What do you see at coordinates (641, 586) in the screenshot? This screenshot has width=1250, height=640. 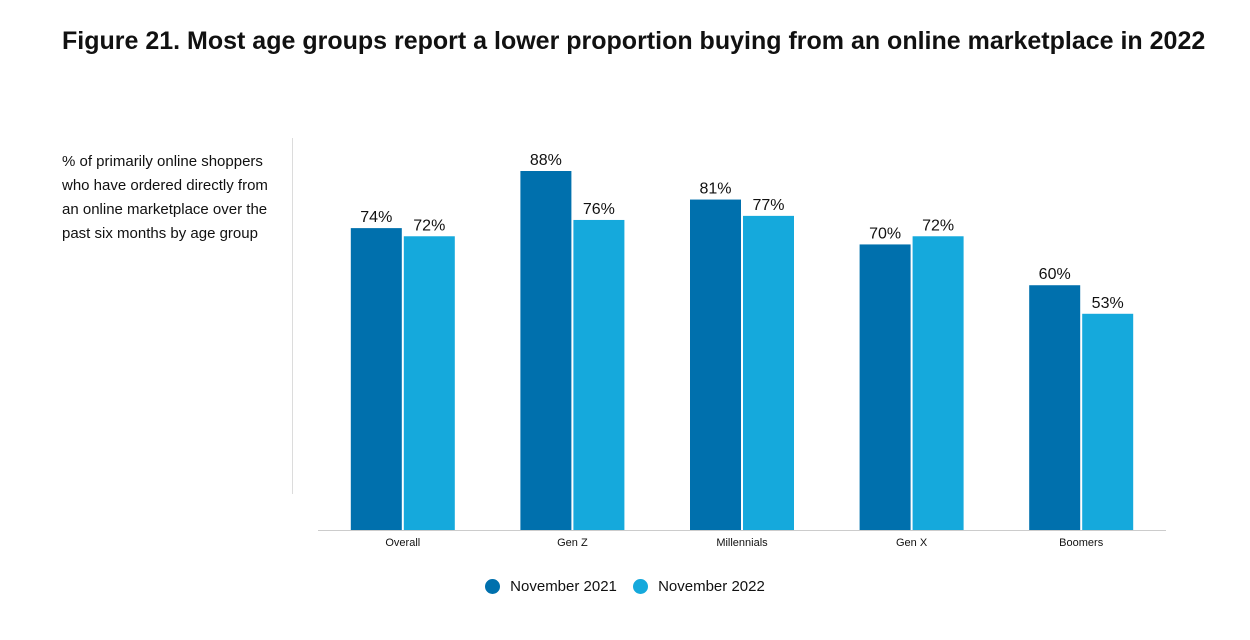 I see `legend-swatch-nov2022` at bounding box center [641, 586].